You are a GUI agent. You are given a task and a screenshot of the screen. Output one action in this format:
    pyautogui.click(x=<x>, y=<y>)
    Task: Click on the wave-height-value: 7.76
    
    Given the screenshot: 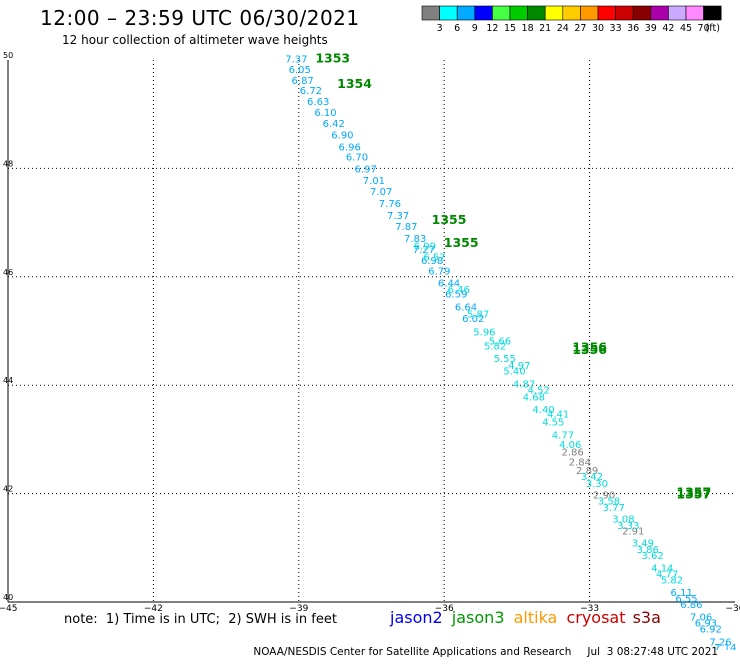 What is the action you would take?
    pyautogui.click(x=390, y=204)
    